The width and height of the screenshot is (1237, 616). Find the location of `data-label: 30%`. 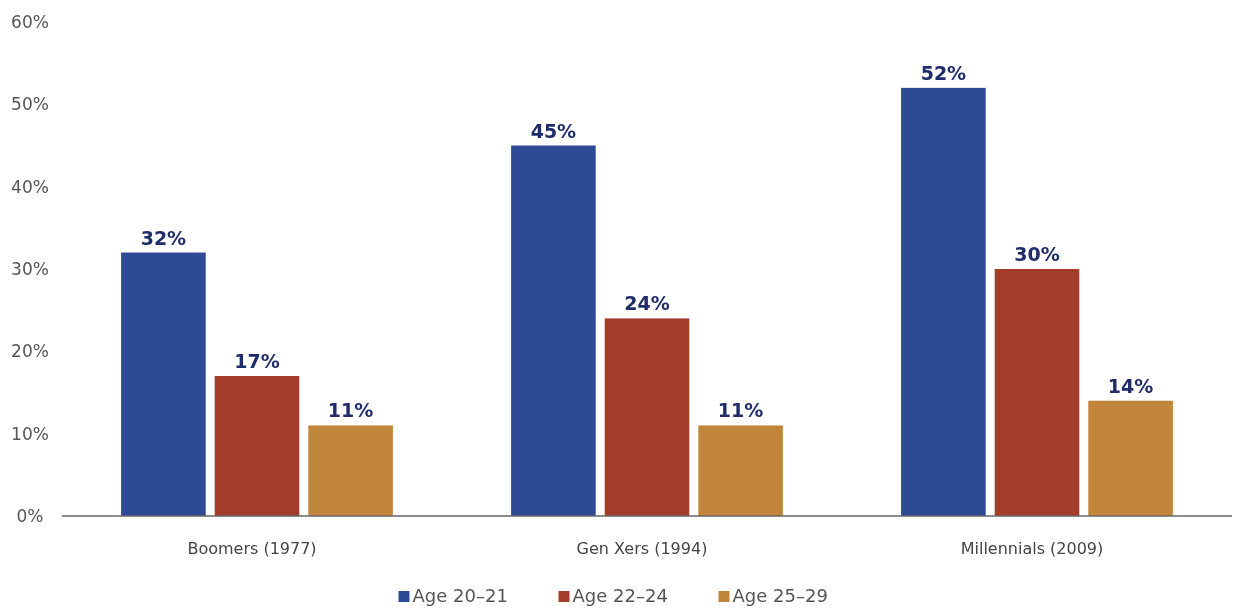

data-label: 30% is located at coordinates (1037, 254).